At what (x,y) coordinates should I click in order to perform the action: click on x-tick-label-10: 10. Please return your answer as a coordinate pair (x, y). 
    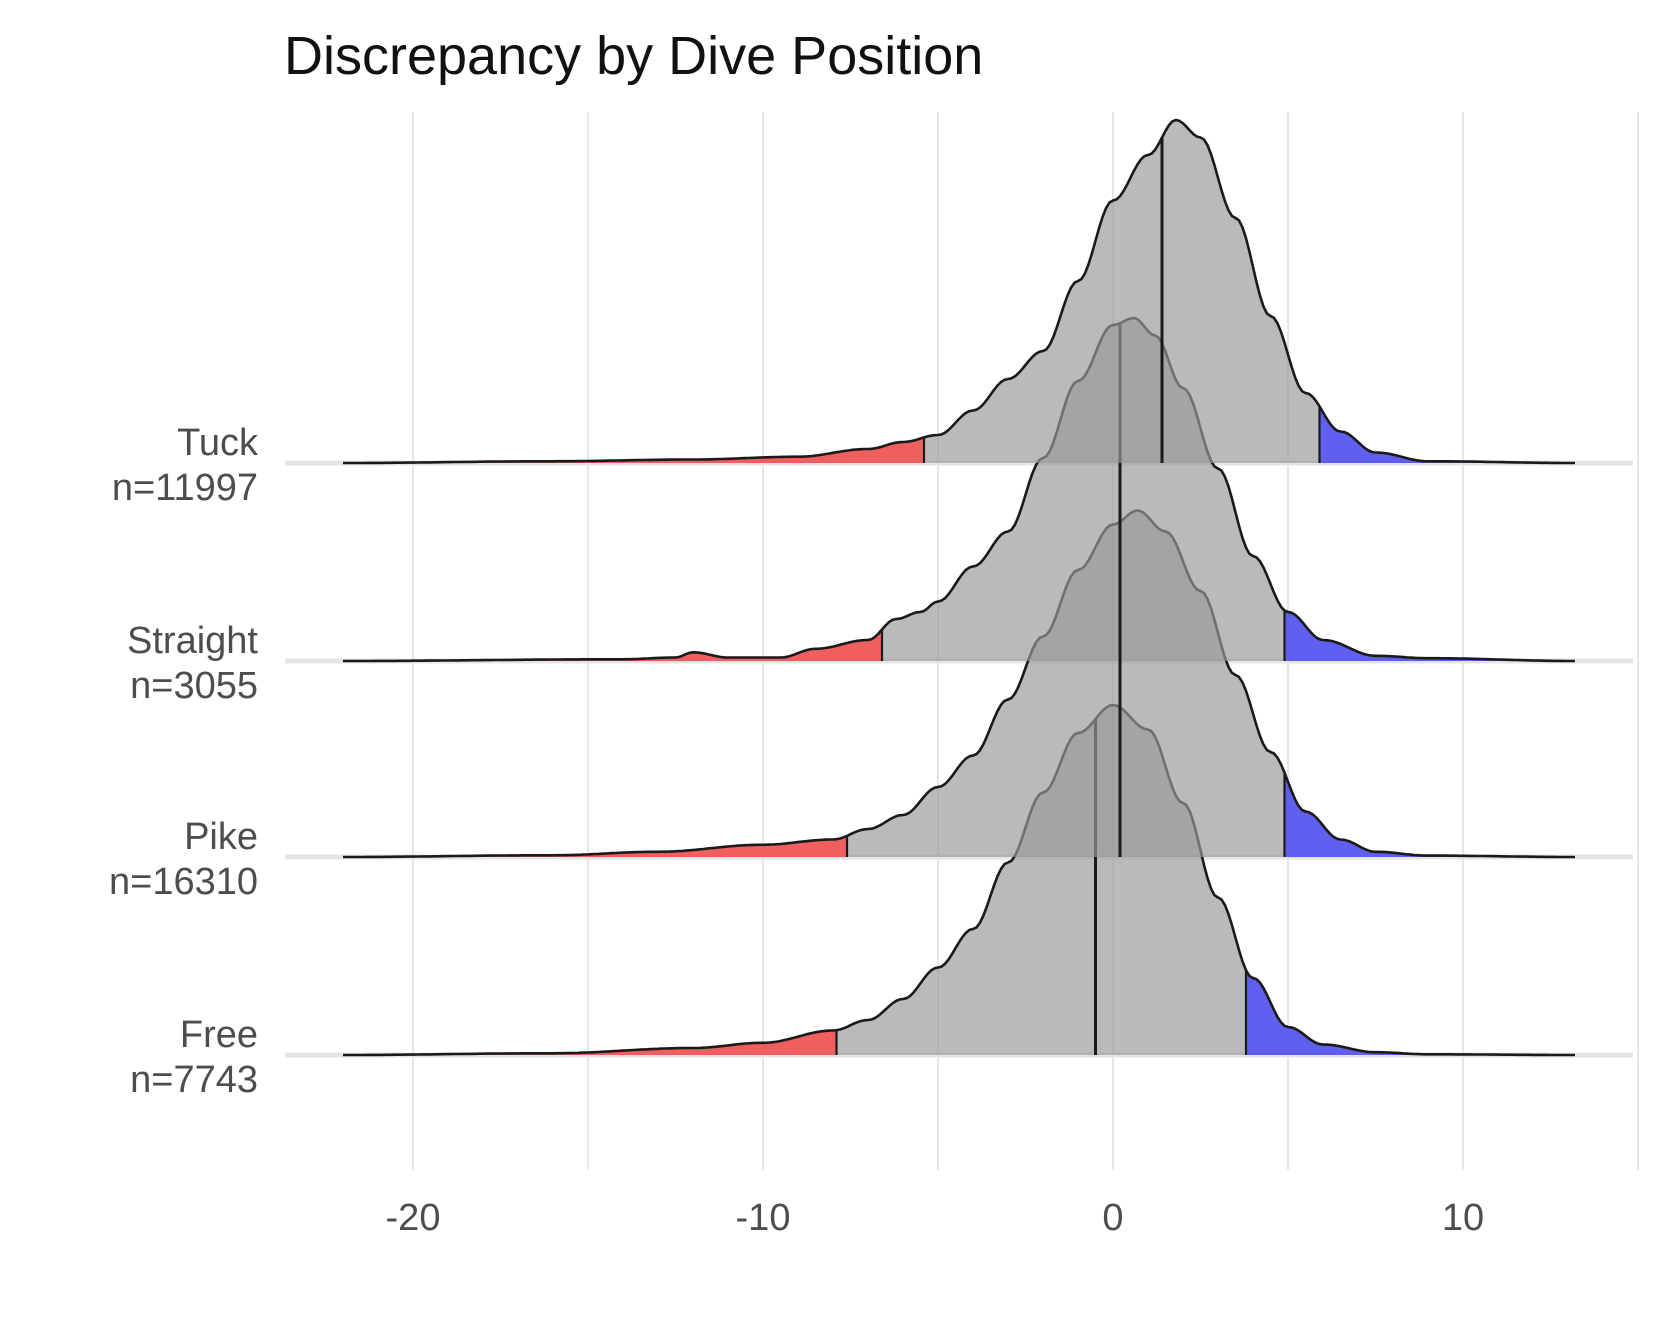
    Looking at the image, I should click on (1463, 1218).